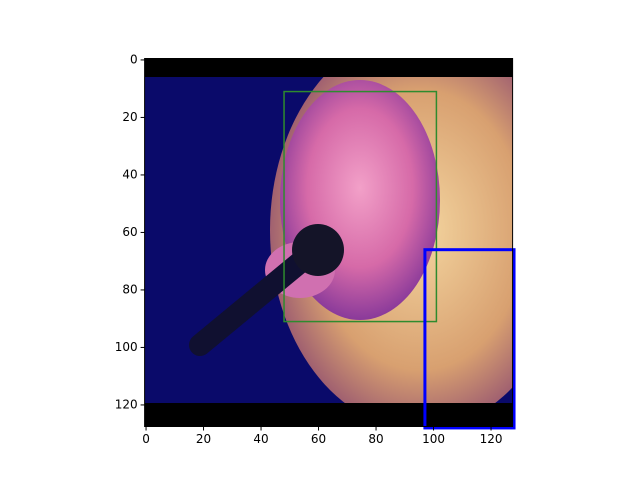  Describe the element at coordinates (129, 232) in the screenshot. I see `y-tick-label: 60` at that location.